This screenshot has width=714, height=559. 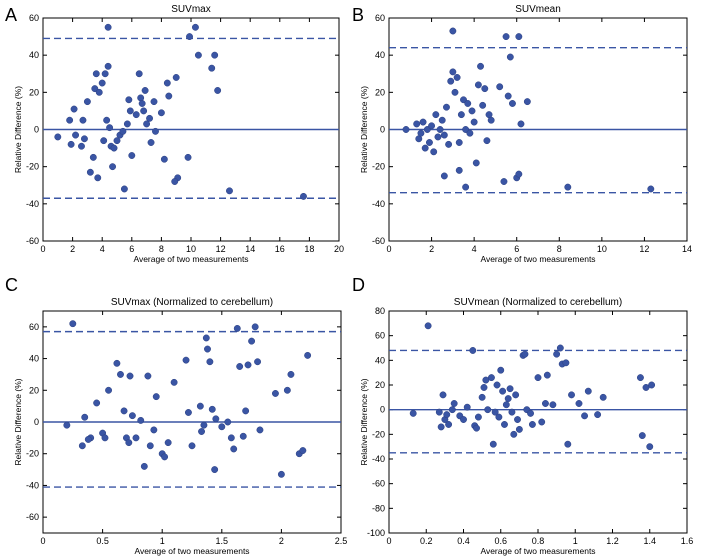 I want to click on x-tick-label: 1.2, so click(x=612, y=541).